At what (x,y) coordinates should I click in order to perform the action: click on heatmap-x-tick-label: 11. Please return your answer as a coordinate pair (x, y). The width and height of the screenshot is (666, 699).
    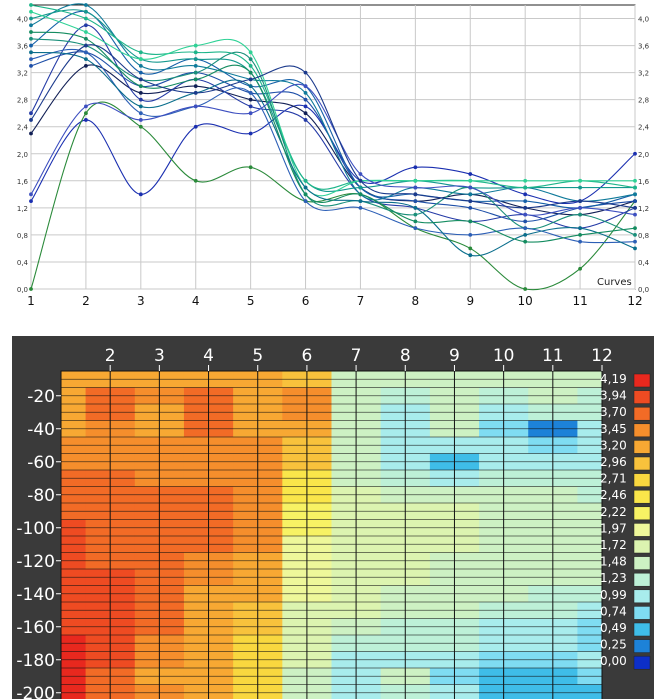
    Looking at the image, I should click on (553, 356).